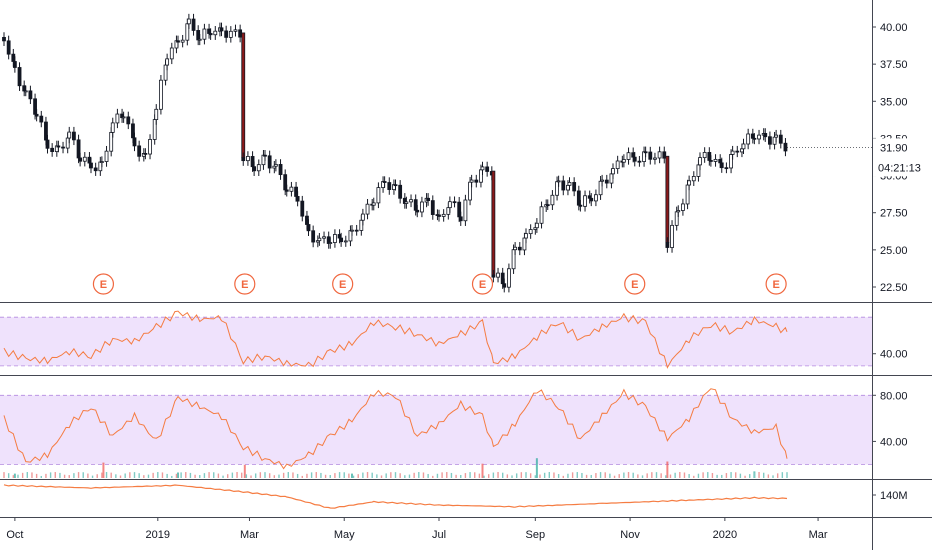 Image resolution: width=932 pixels, height=550 pixels. I want to click on indicator-1-band, so click(436, 341).